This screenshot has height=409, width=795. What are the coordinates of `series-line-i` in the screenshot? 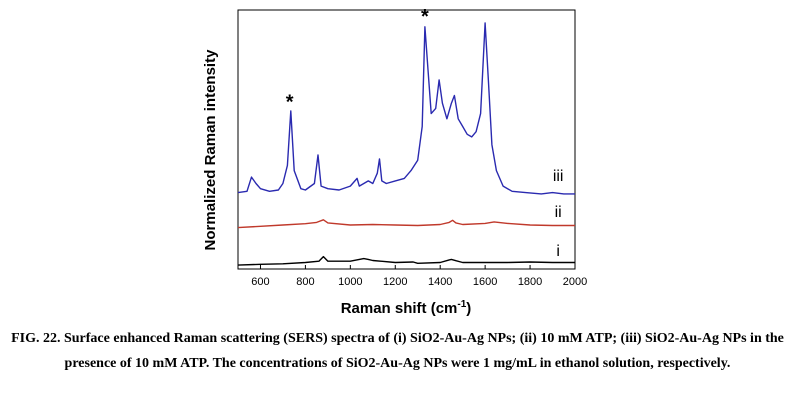 It's located at (406, 260).